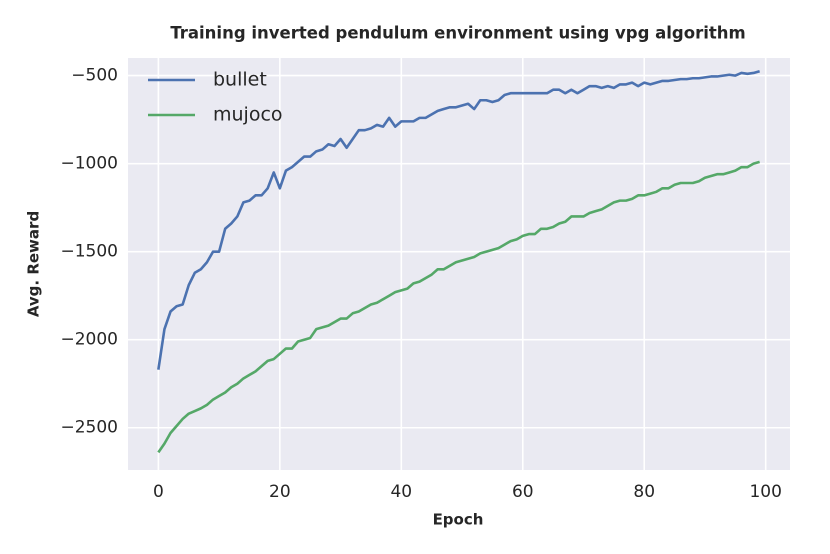  Describe the element at coordinates (89, 428) in the screenshot. I see `y-tick-label: −2500` at that location.